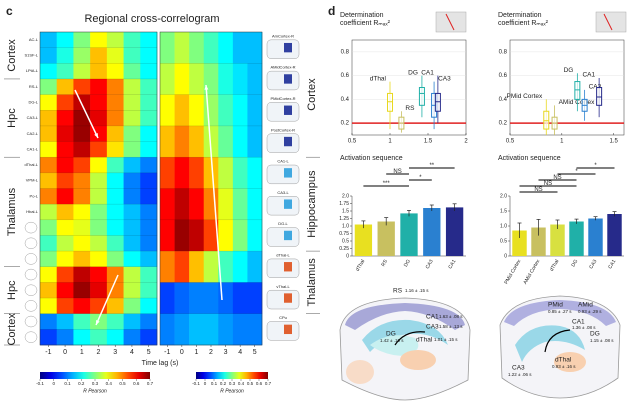 The height and width of the screenshot is (405, 640). Describe the element at coordinates (430, 264) in the screenshot. I see `x-tick-label: CA3` at that location.